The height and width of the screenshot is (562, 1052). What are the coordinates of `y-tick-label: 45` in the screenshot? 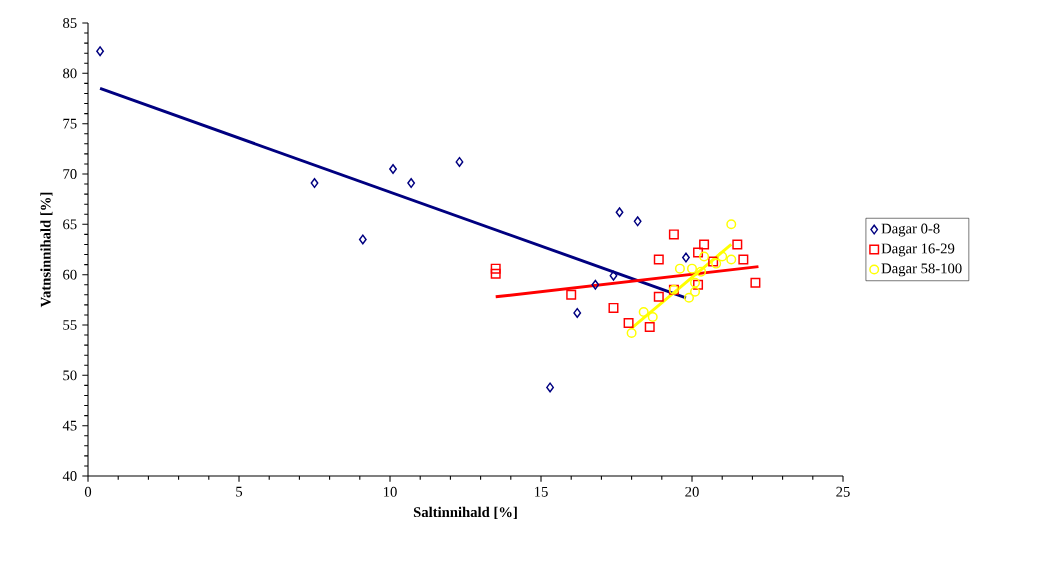 It's located at (69, 425).